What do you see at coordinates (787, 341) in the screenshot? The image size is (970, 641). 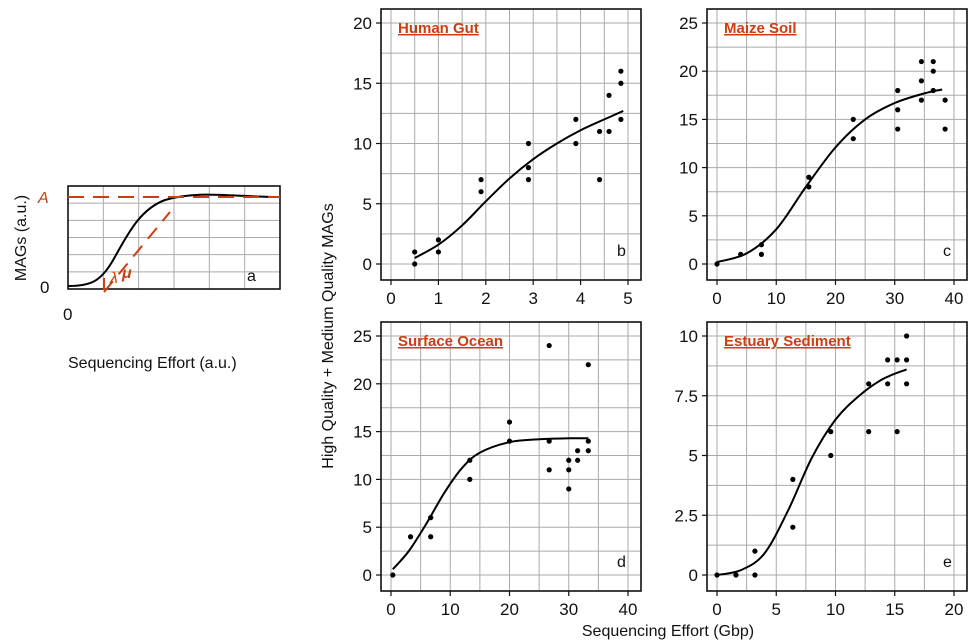 I see `panel-title-estuary-sediment: Estuary Sediment` at bounding box center [787, 341].